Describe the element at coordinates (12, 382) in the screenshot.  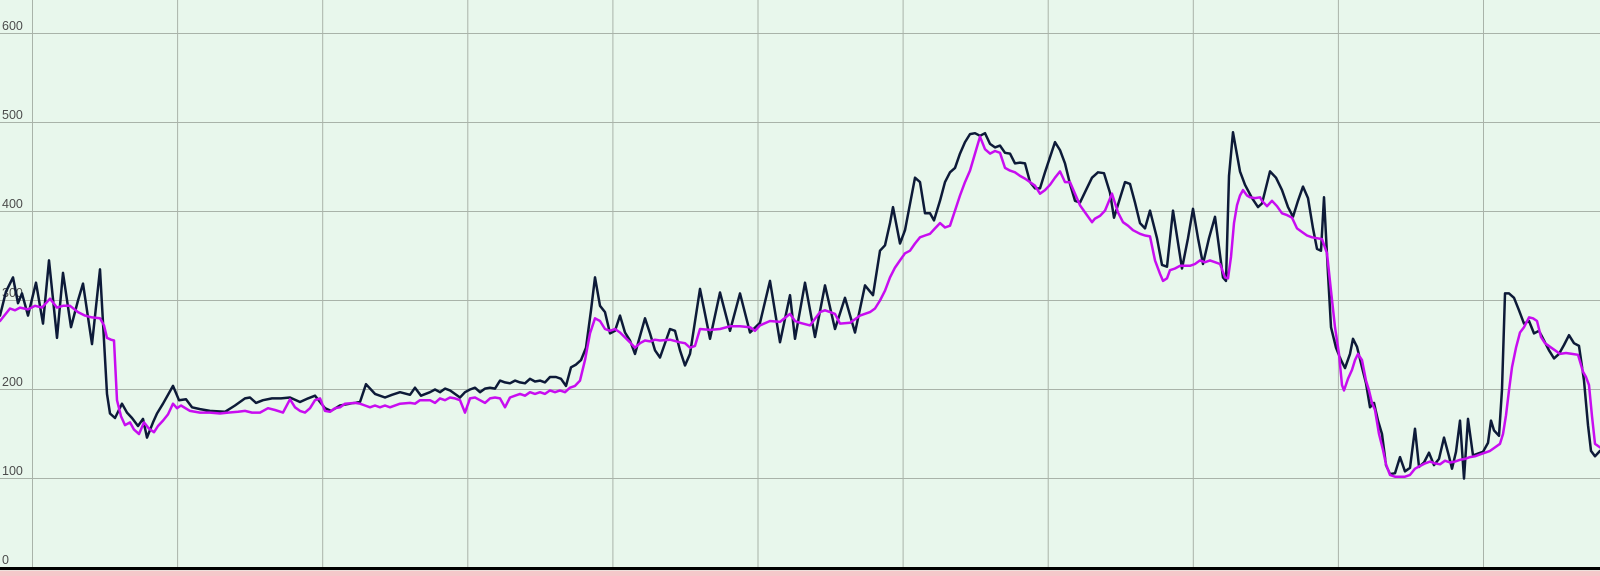
I see `y-axis-tick-label: 200` at that location.